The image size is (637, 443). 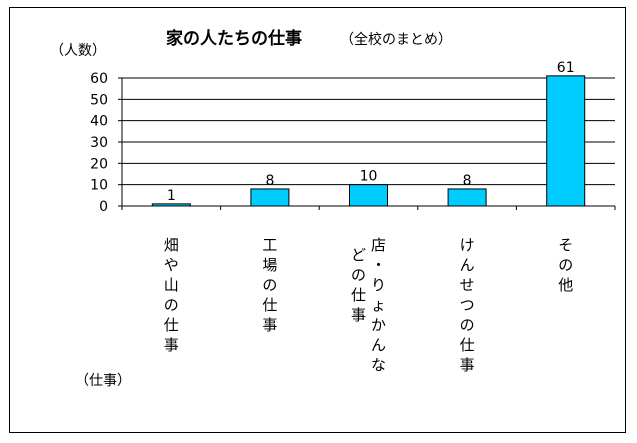 I want to click on y-tick-label: 10, so click(x=99, y=186).